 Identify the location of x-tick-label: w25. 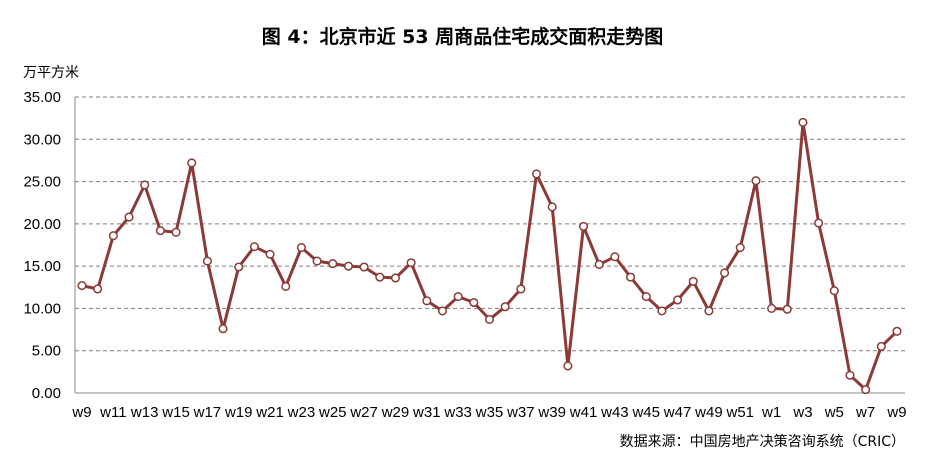
(332, 412).